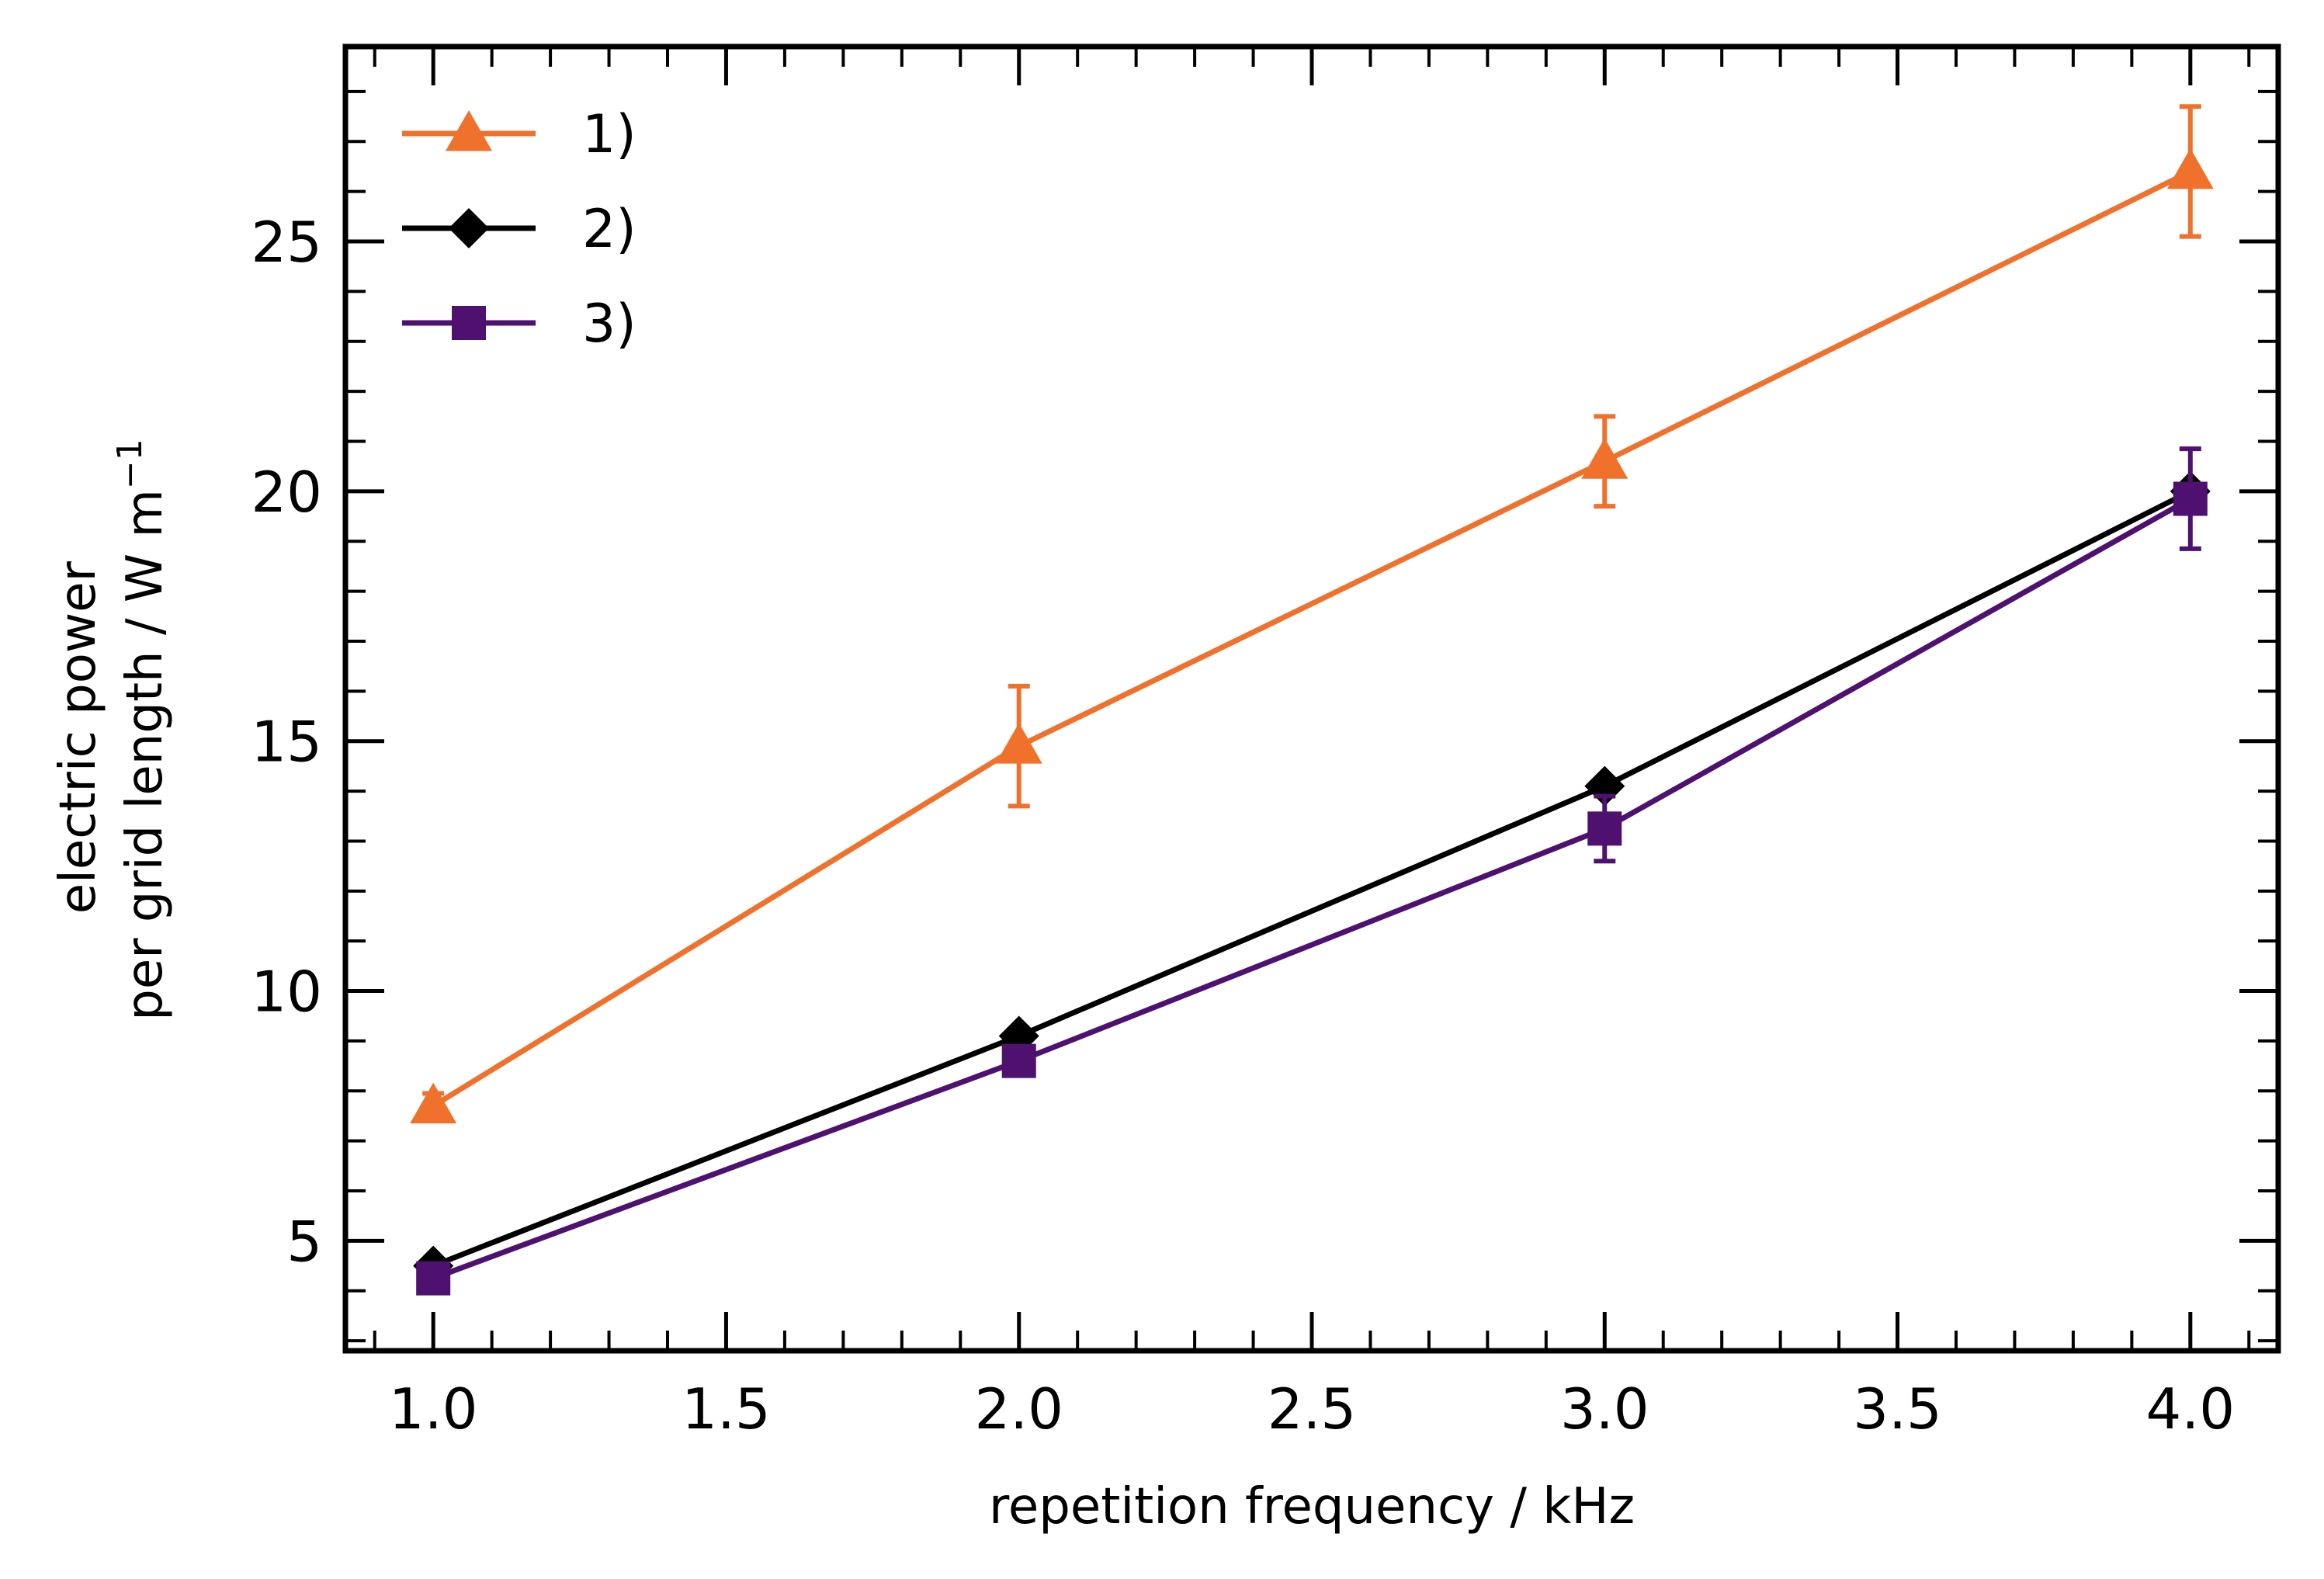 The image size is (2324, 1579). Describe the element at coordinates (726, 1409) in the screenshot. I see `x-tick-label: 1.5` at that location.